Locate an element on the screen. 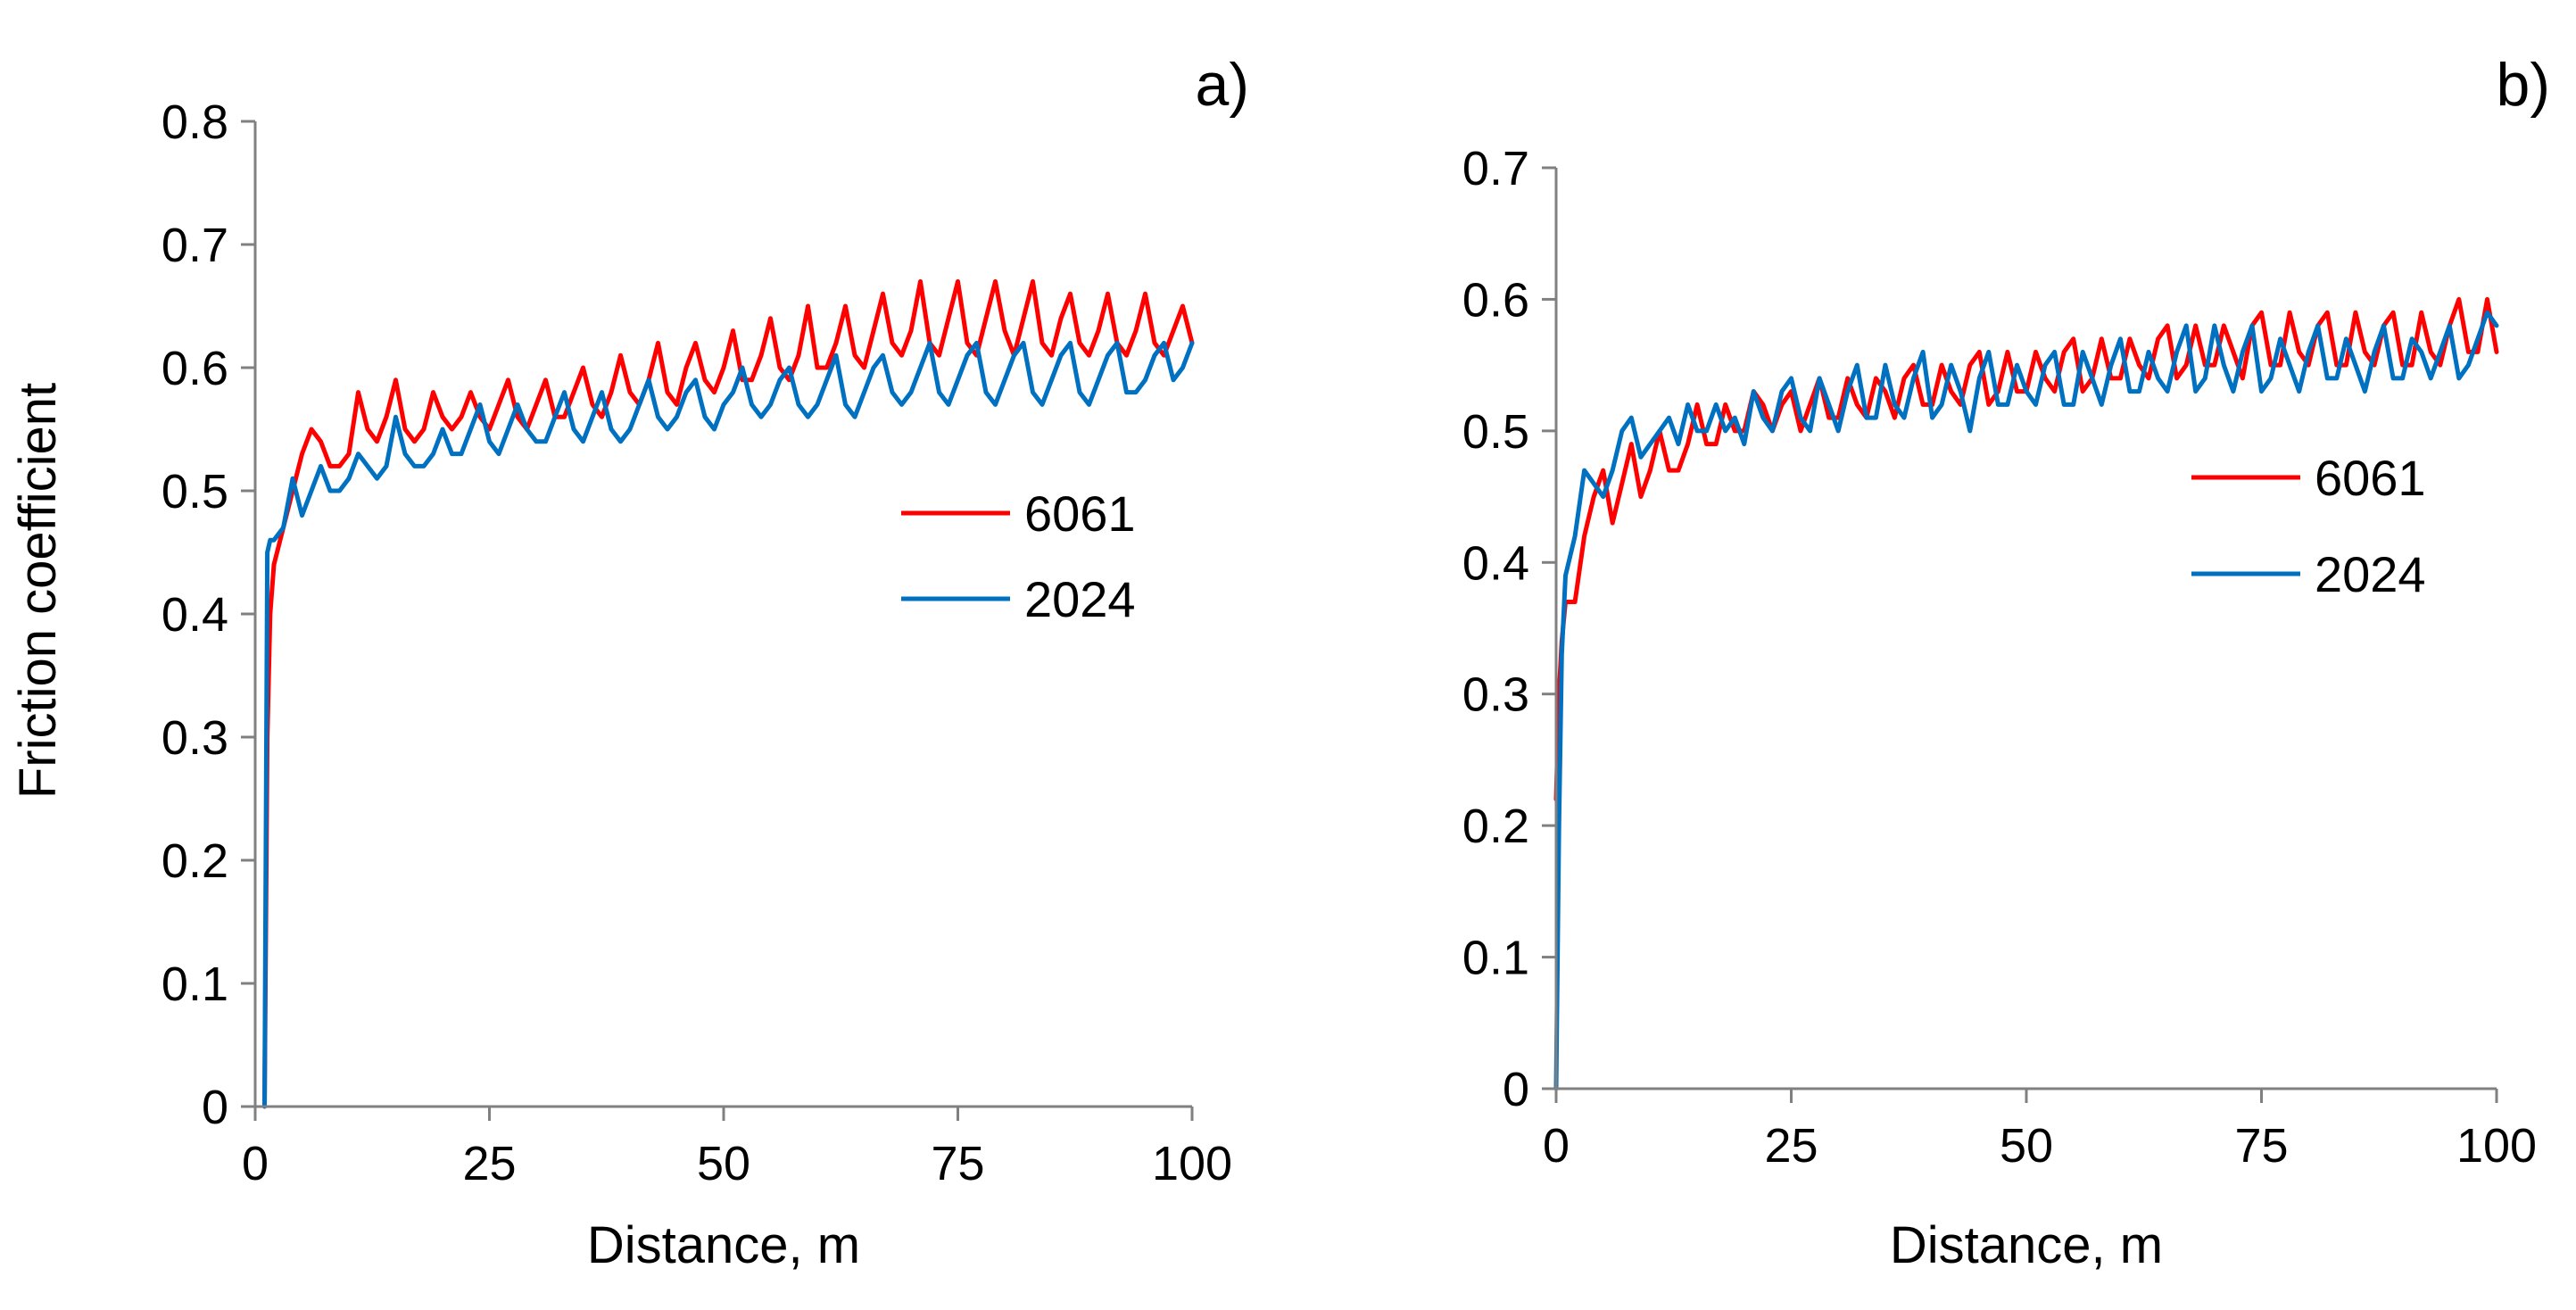 This screenshot has width=2576, height=1310. x-tick-label-b: 0 is located at coordinates (1556, 1146).